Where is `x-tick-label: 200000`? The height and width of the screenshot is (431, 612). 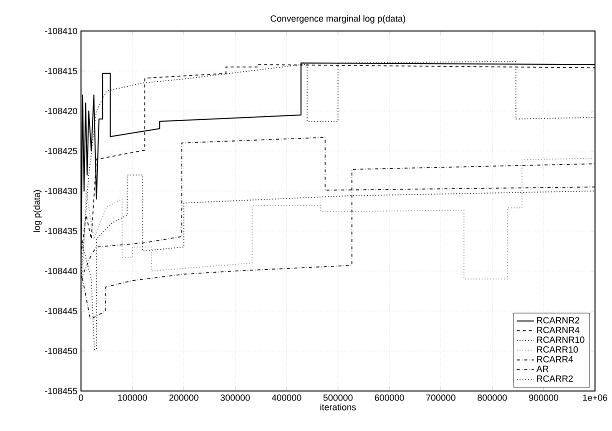
x-tick-label: 200000 is located at coordinates (183, 397).